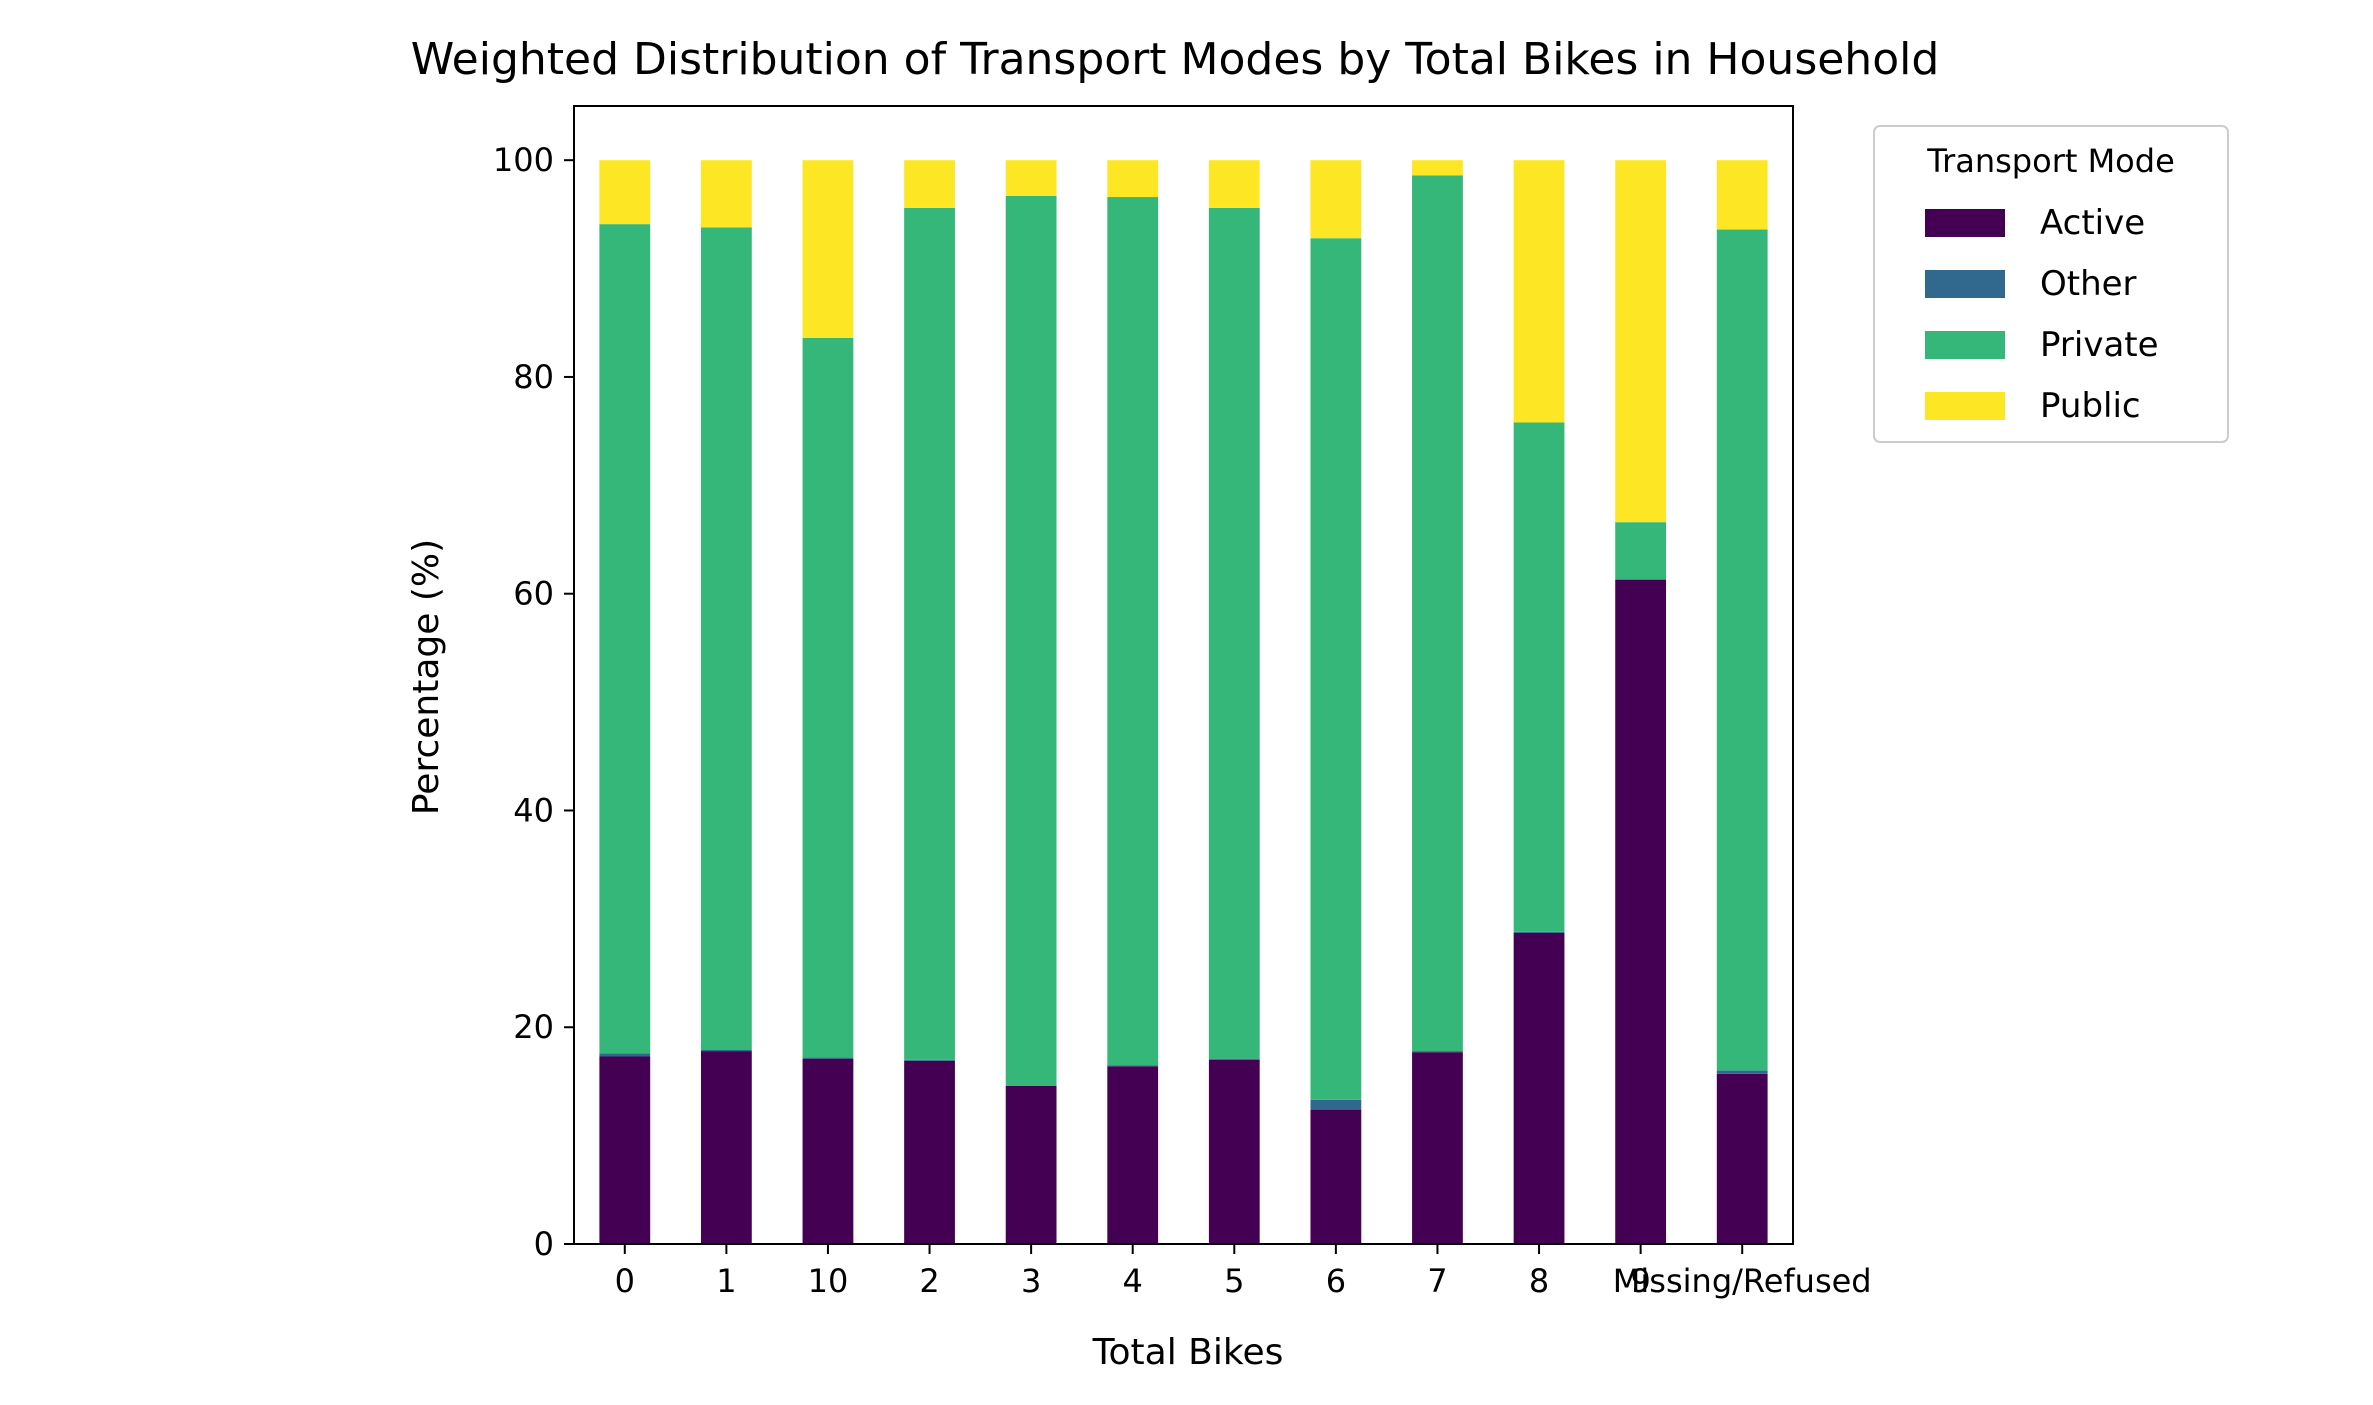 Image resolution: width=2373 pixels, height=1405 pixels. I want to click on x-tick-label: 0, so click(625, 1281).